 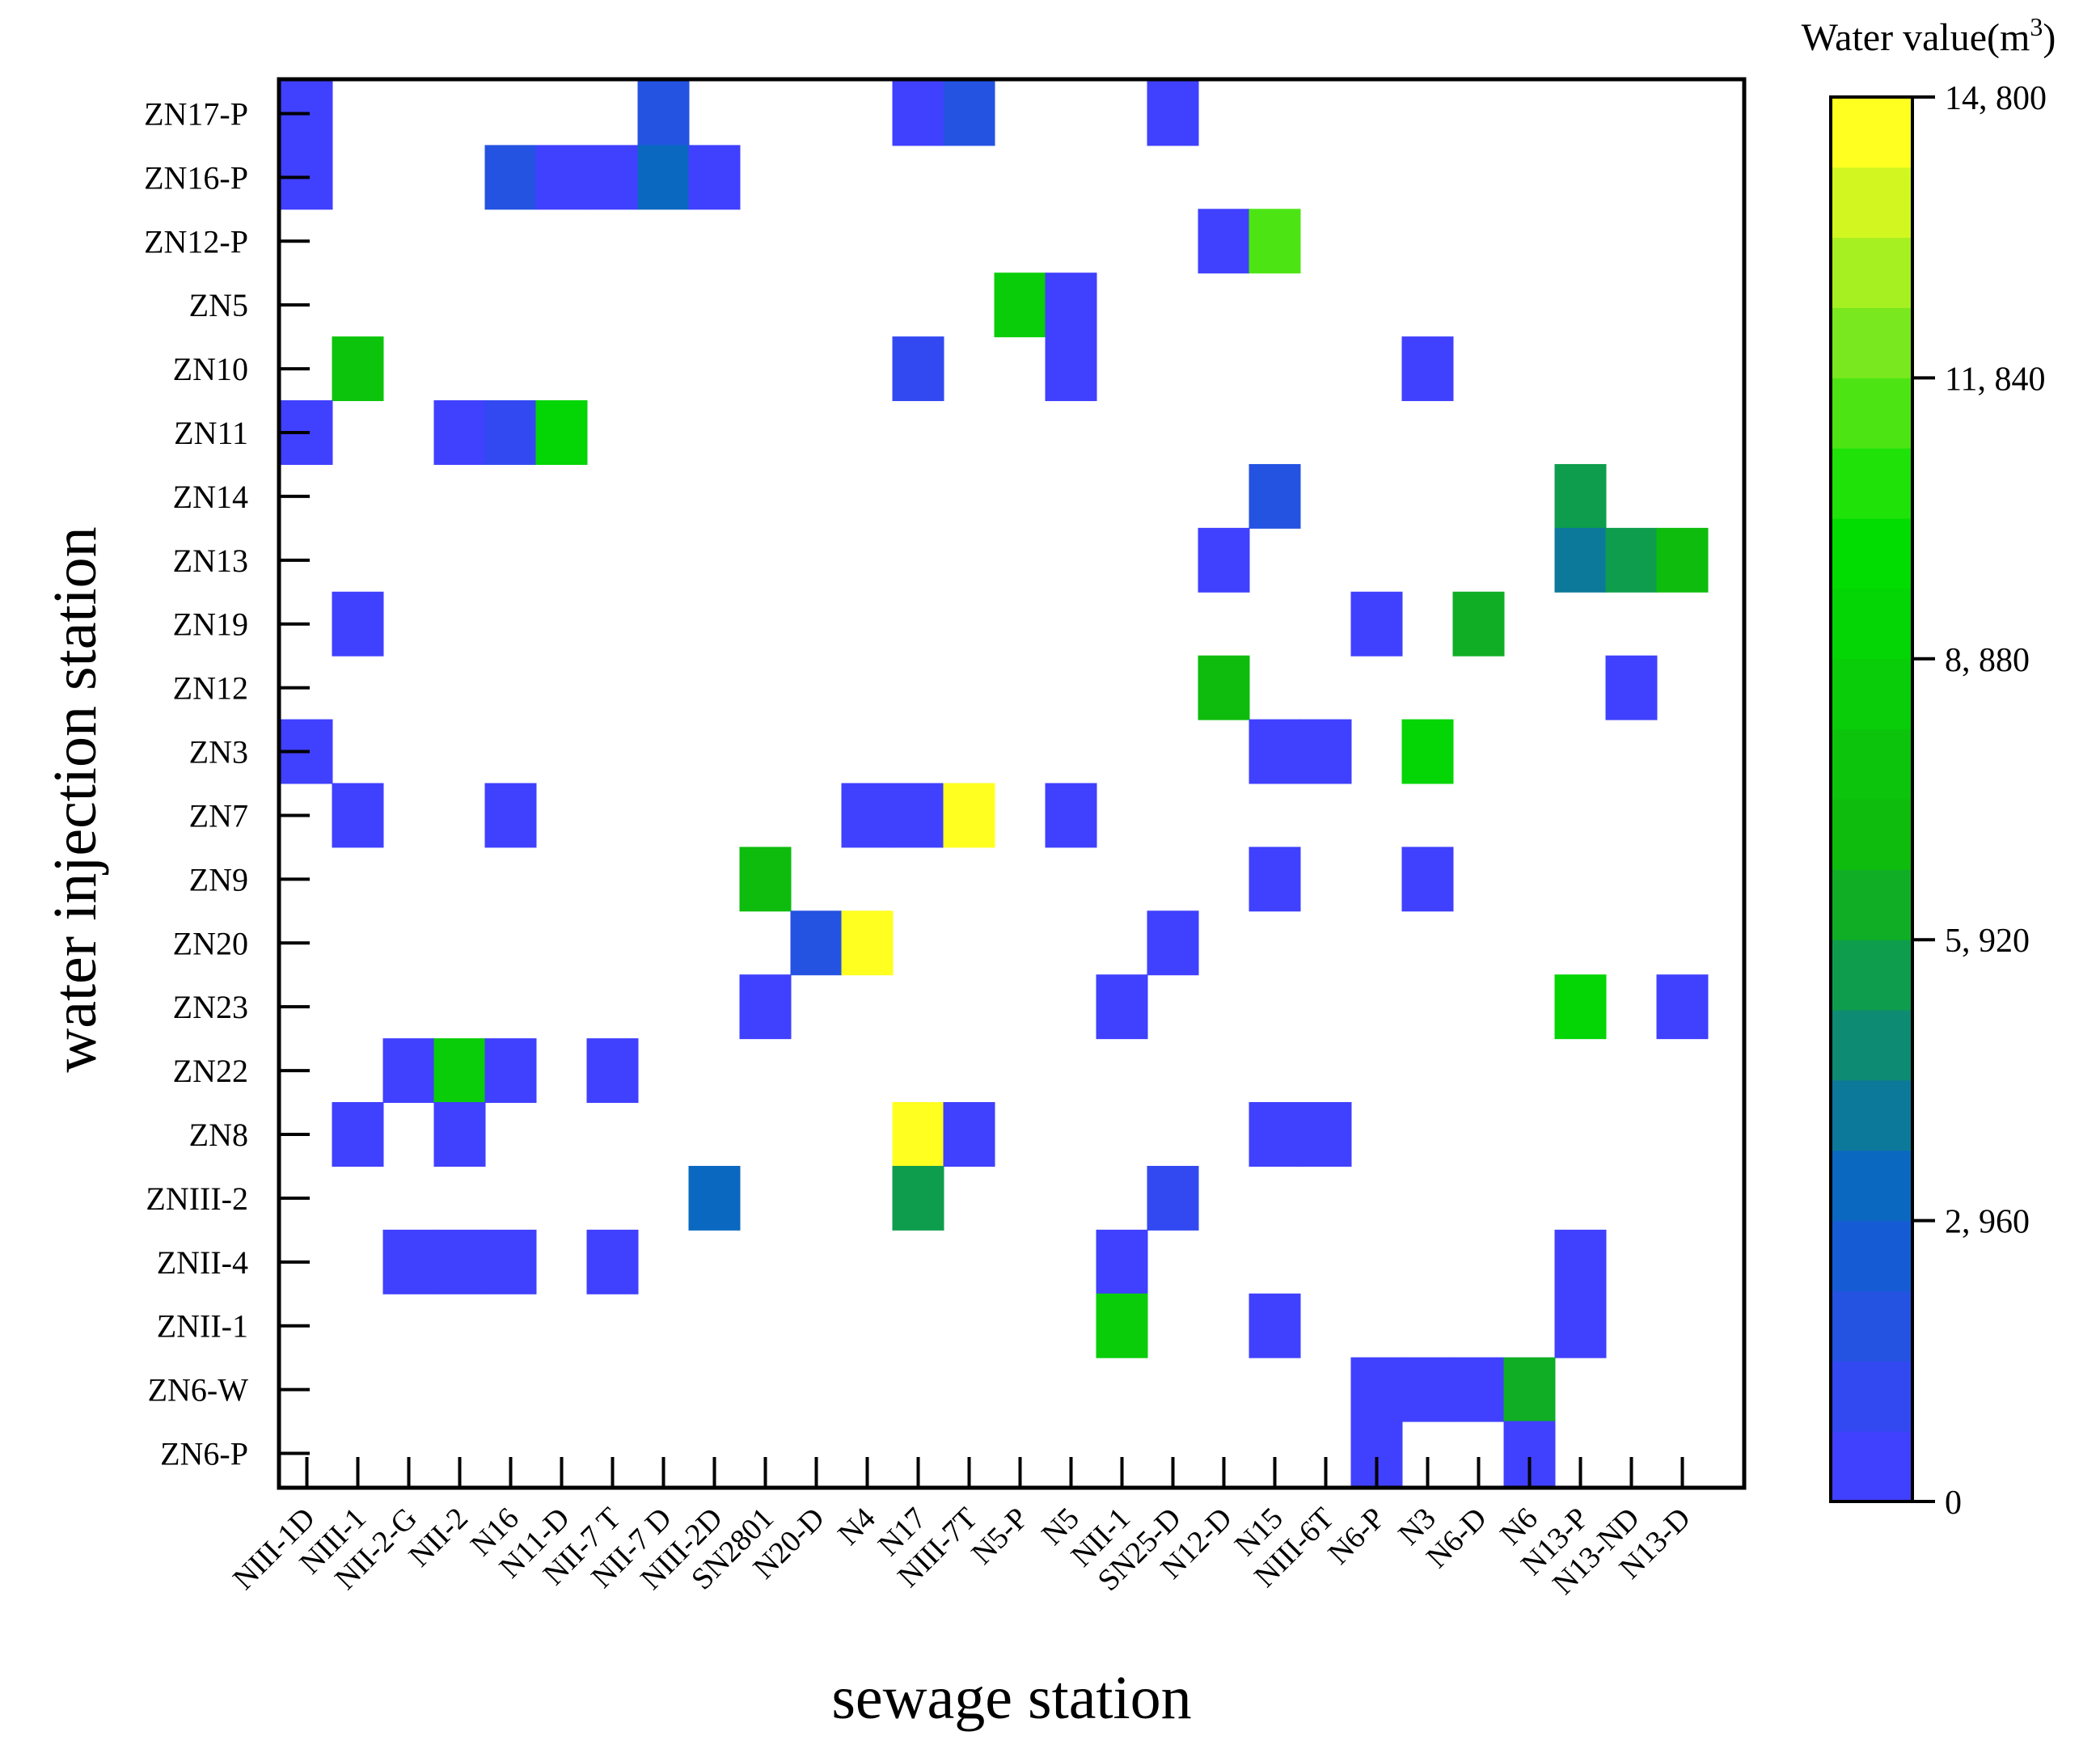 I want to click on heatmap-cell-zn12-p-n12-d, so click(x=1224, y=241).